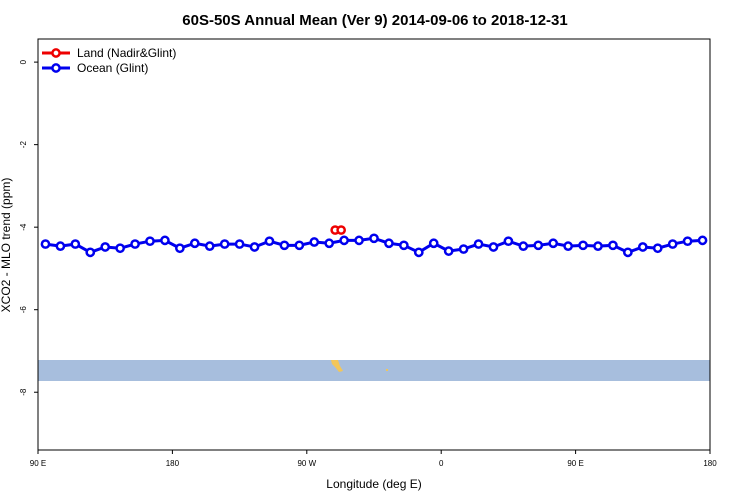 This screenshot has width=750, height=500. I want to click on legend-label: Land (Nadir&Glint), so click(126, 53).